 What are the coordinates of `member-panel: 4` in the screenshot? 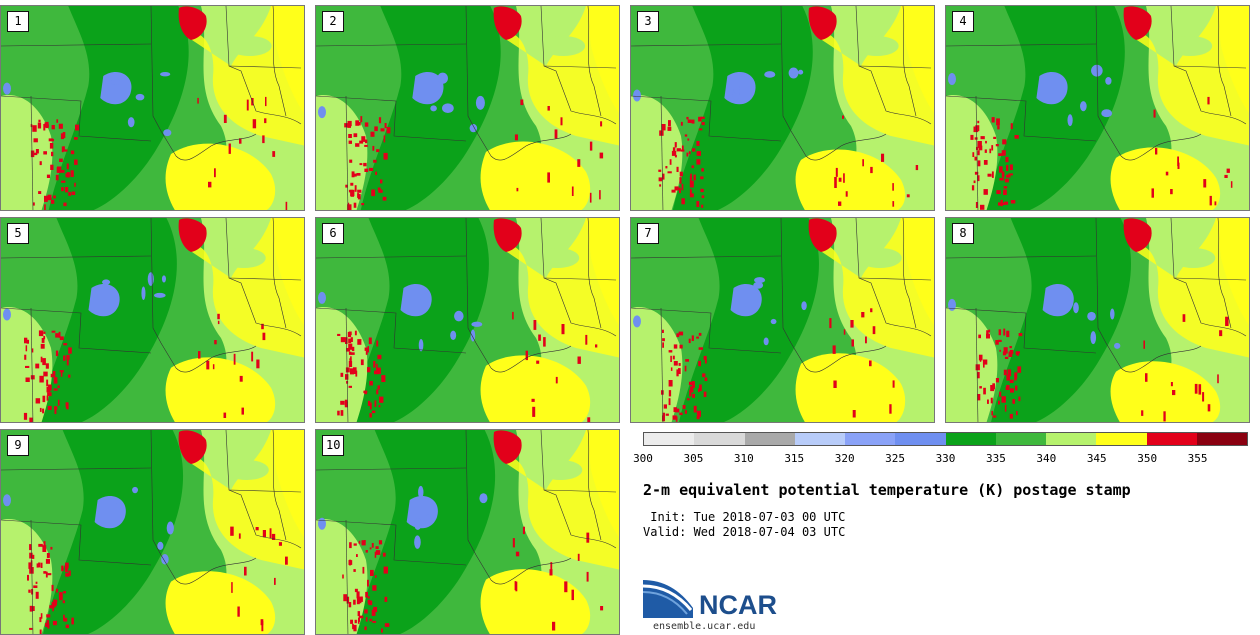 It's located at (1097, 108).